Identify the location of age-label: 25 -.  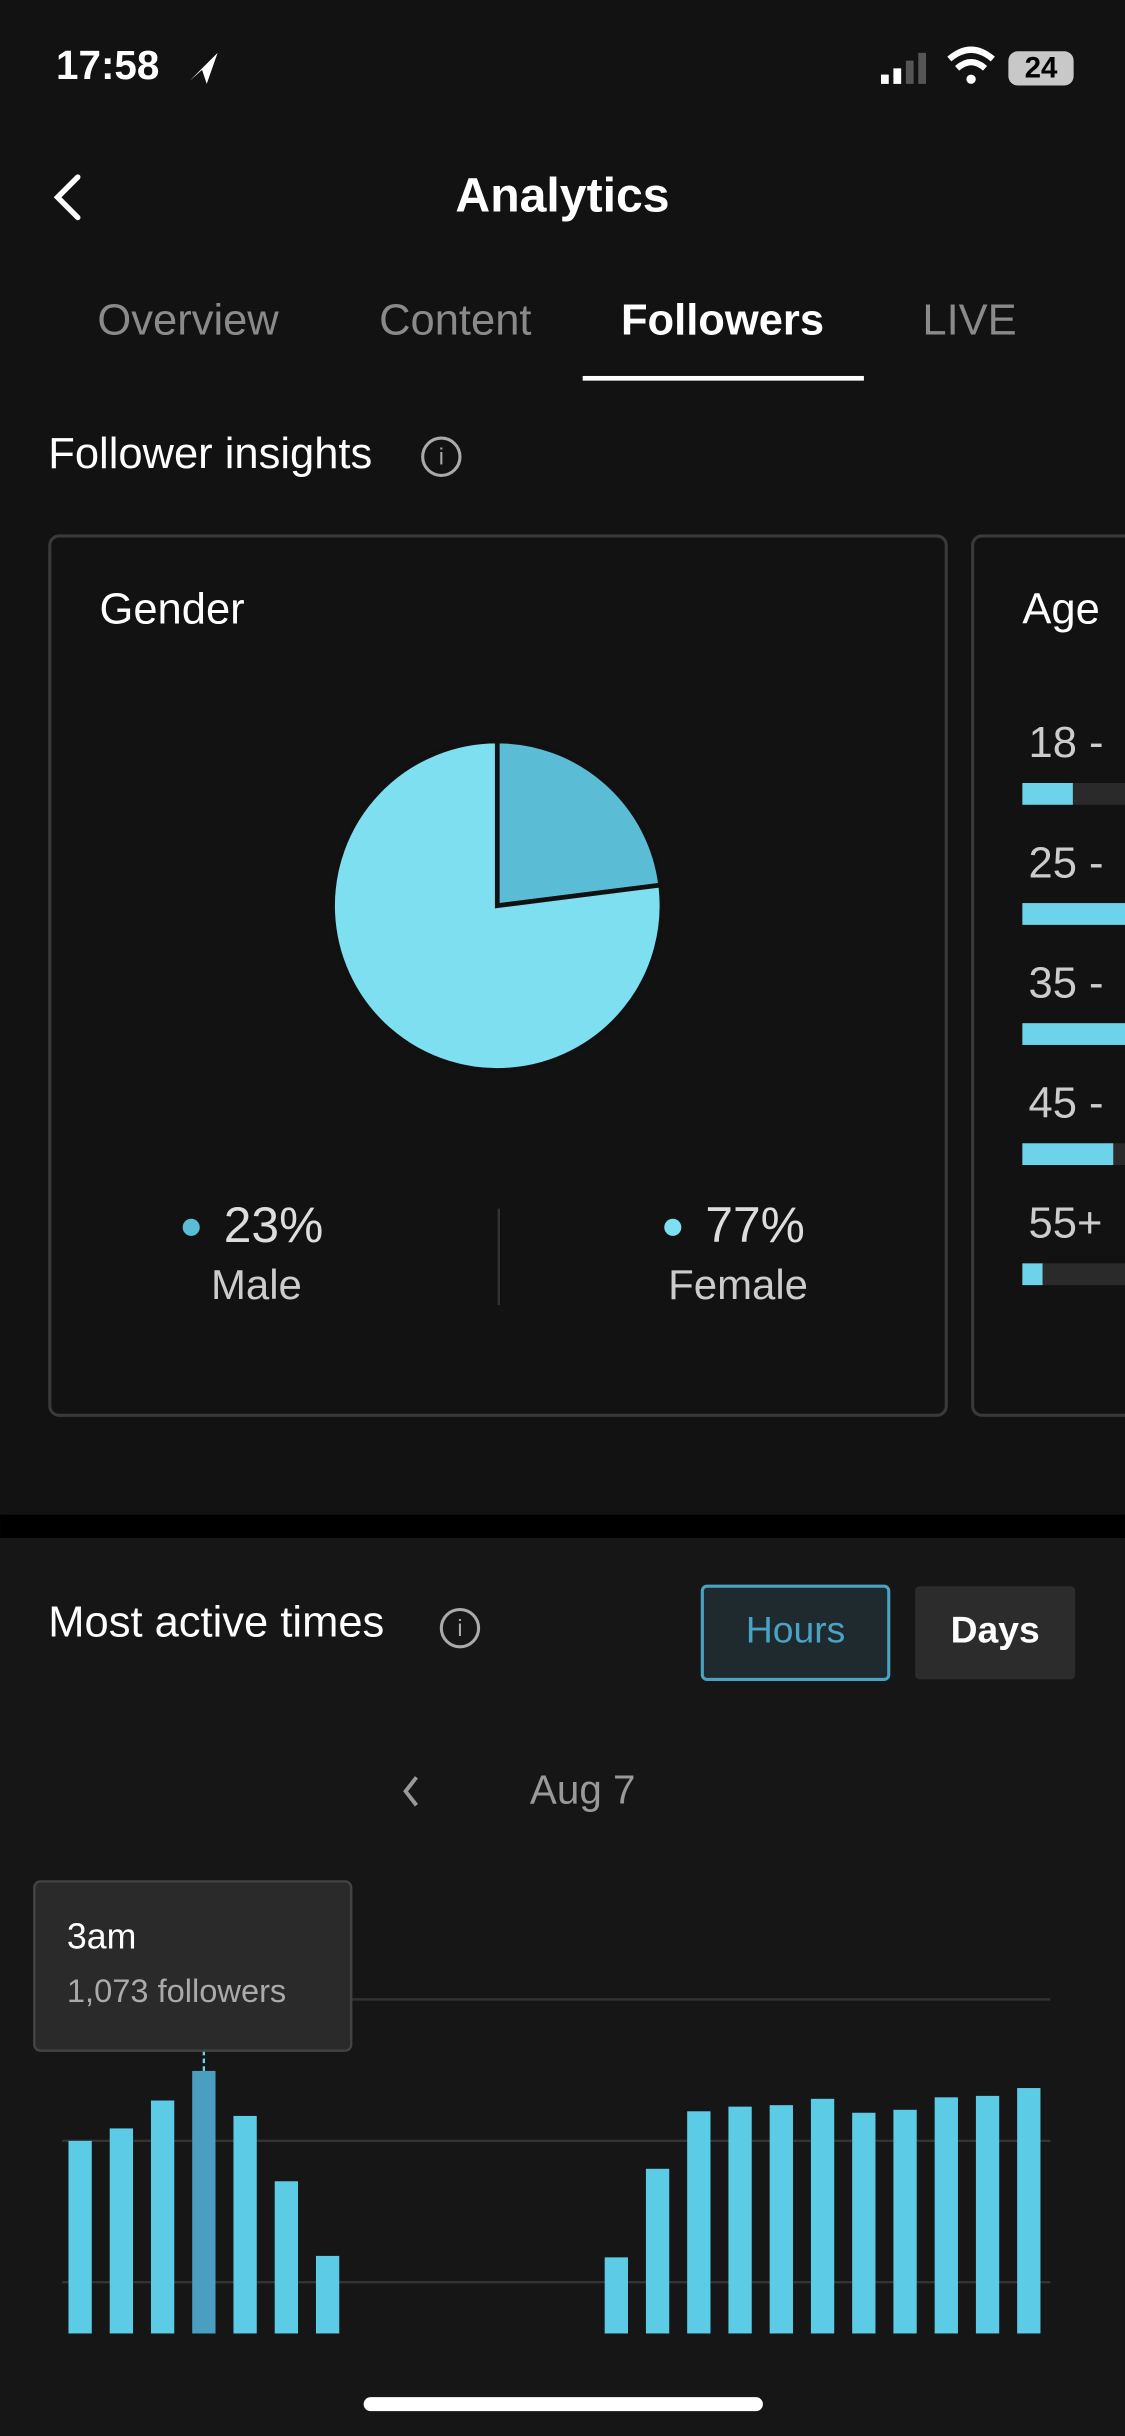
(1066, 863).